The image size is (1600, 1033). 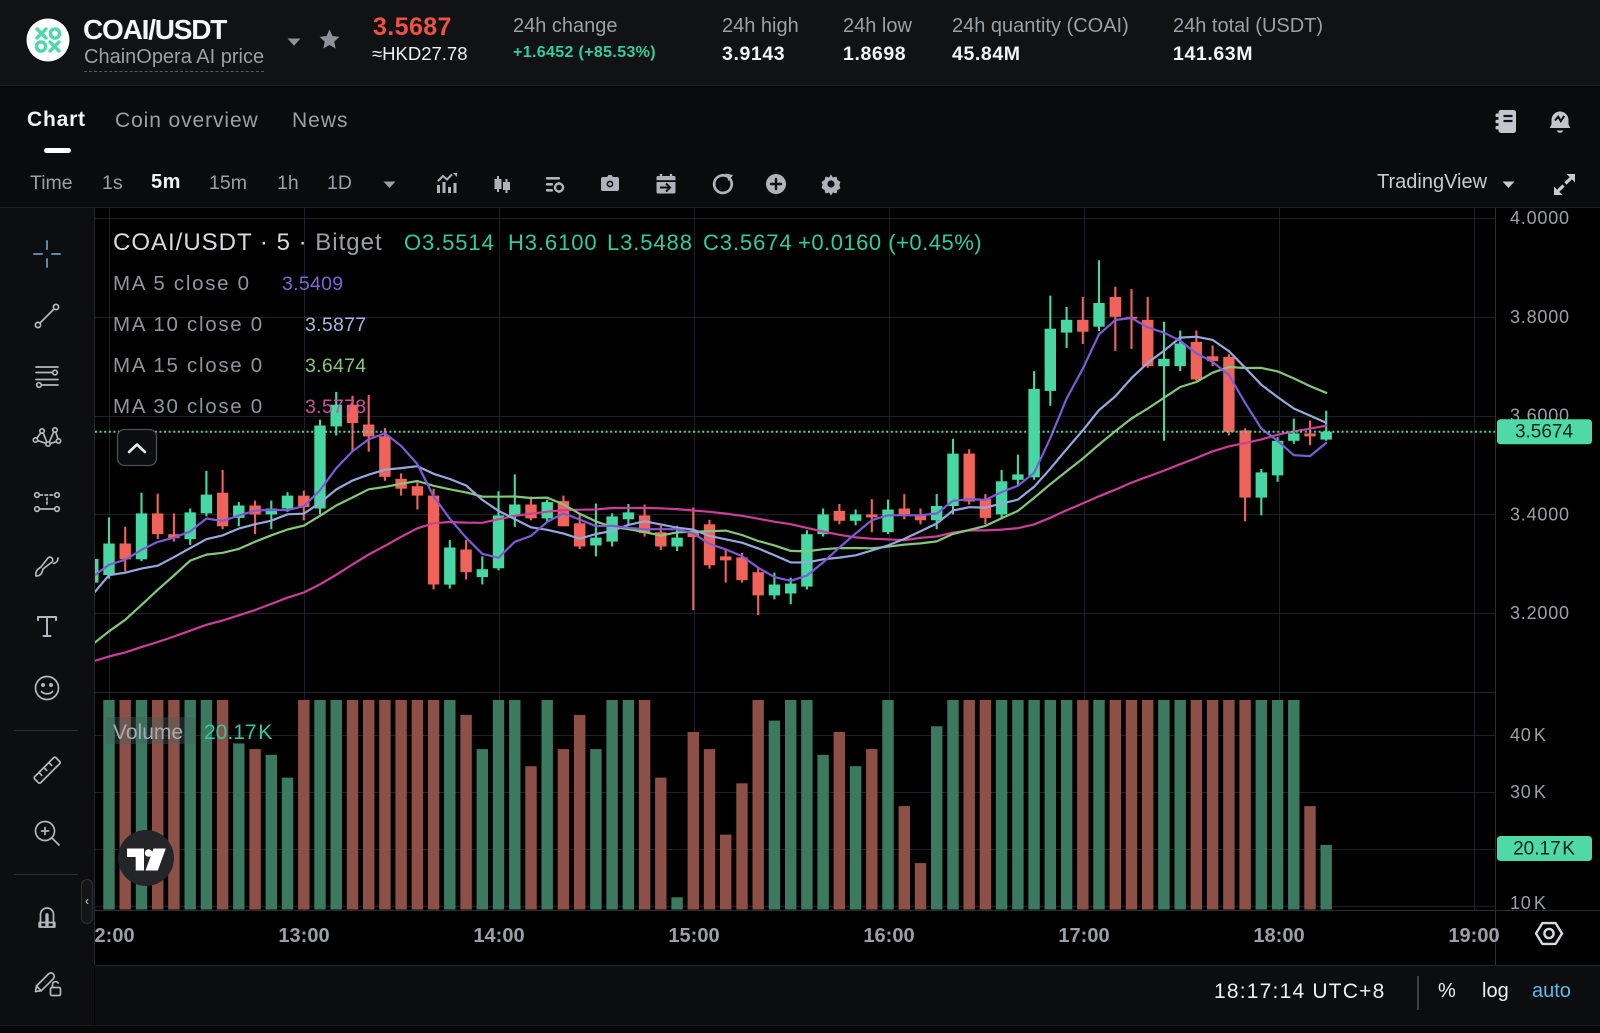 I want to click on svg-text: +0.0160 (+0.45%), so click(x=890, y=242).